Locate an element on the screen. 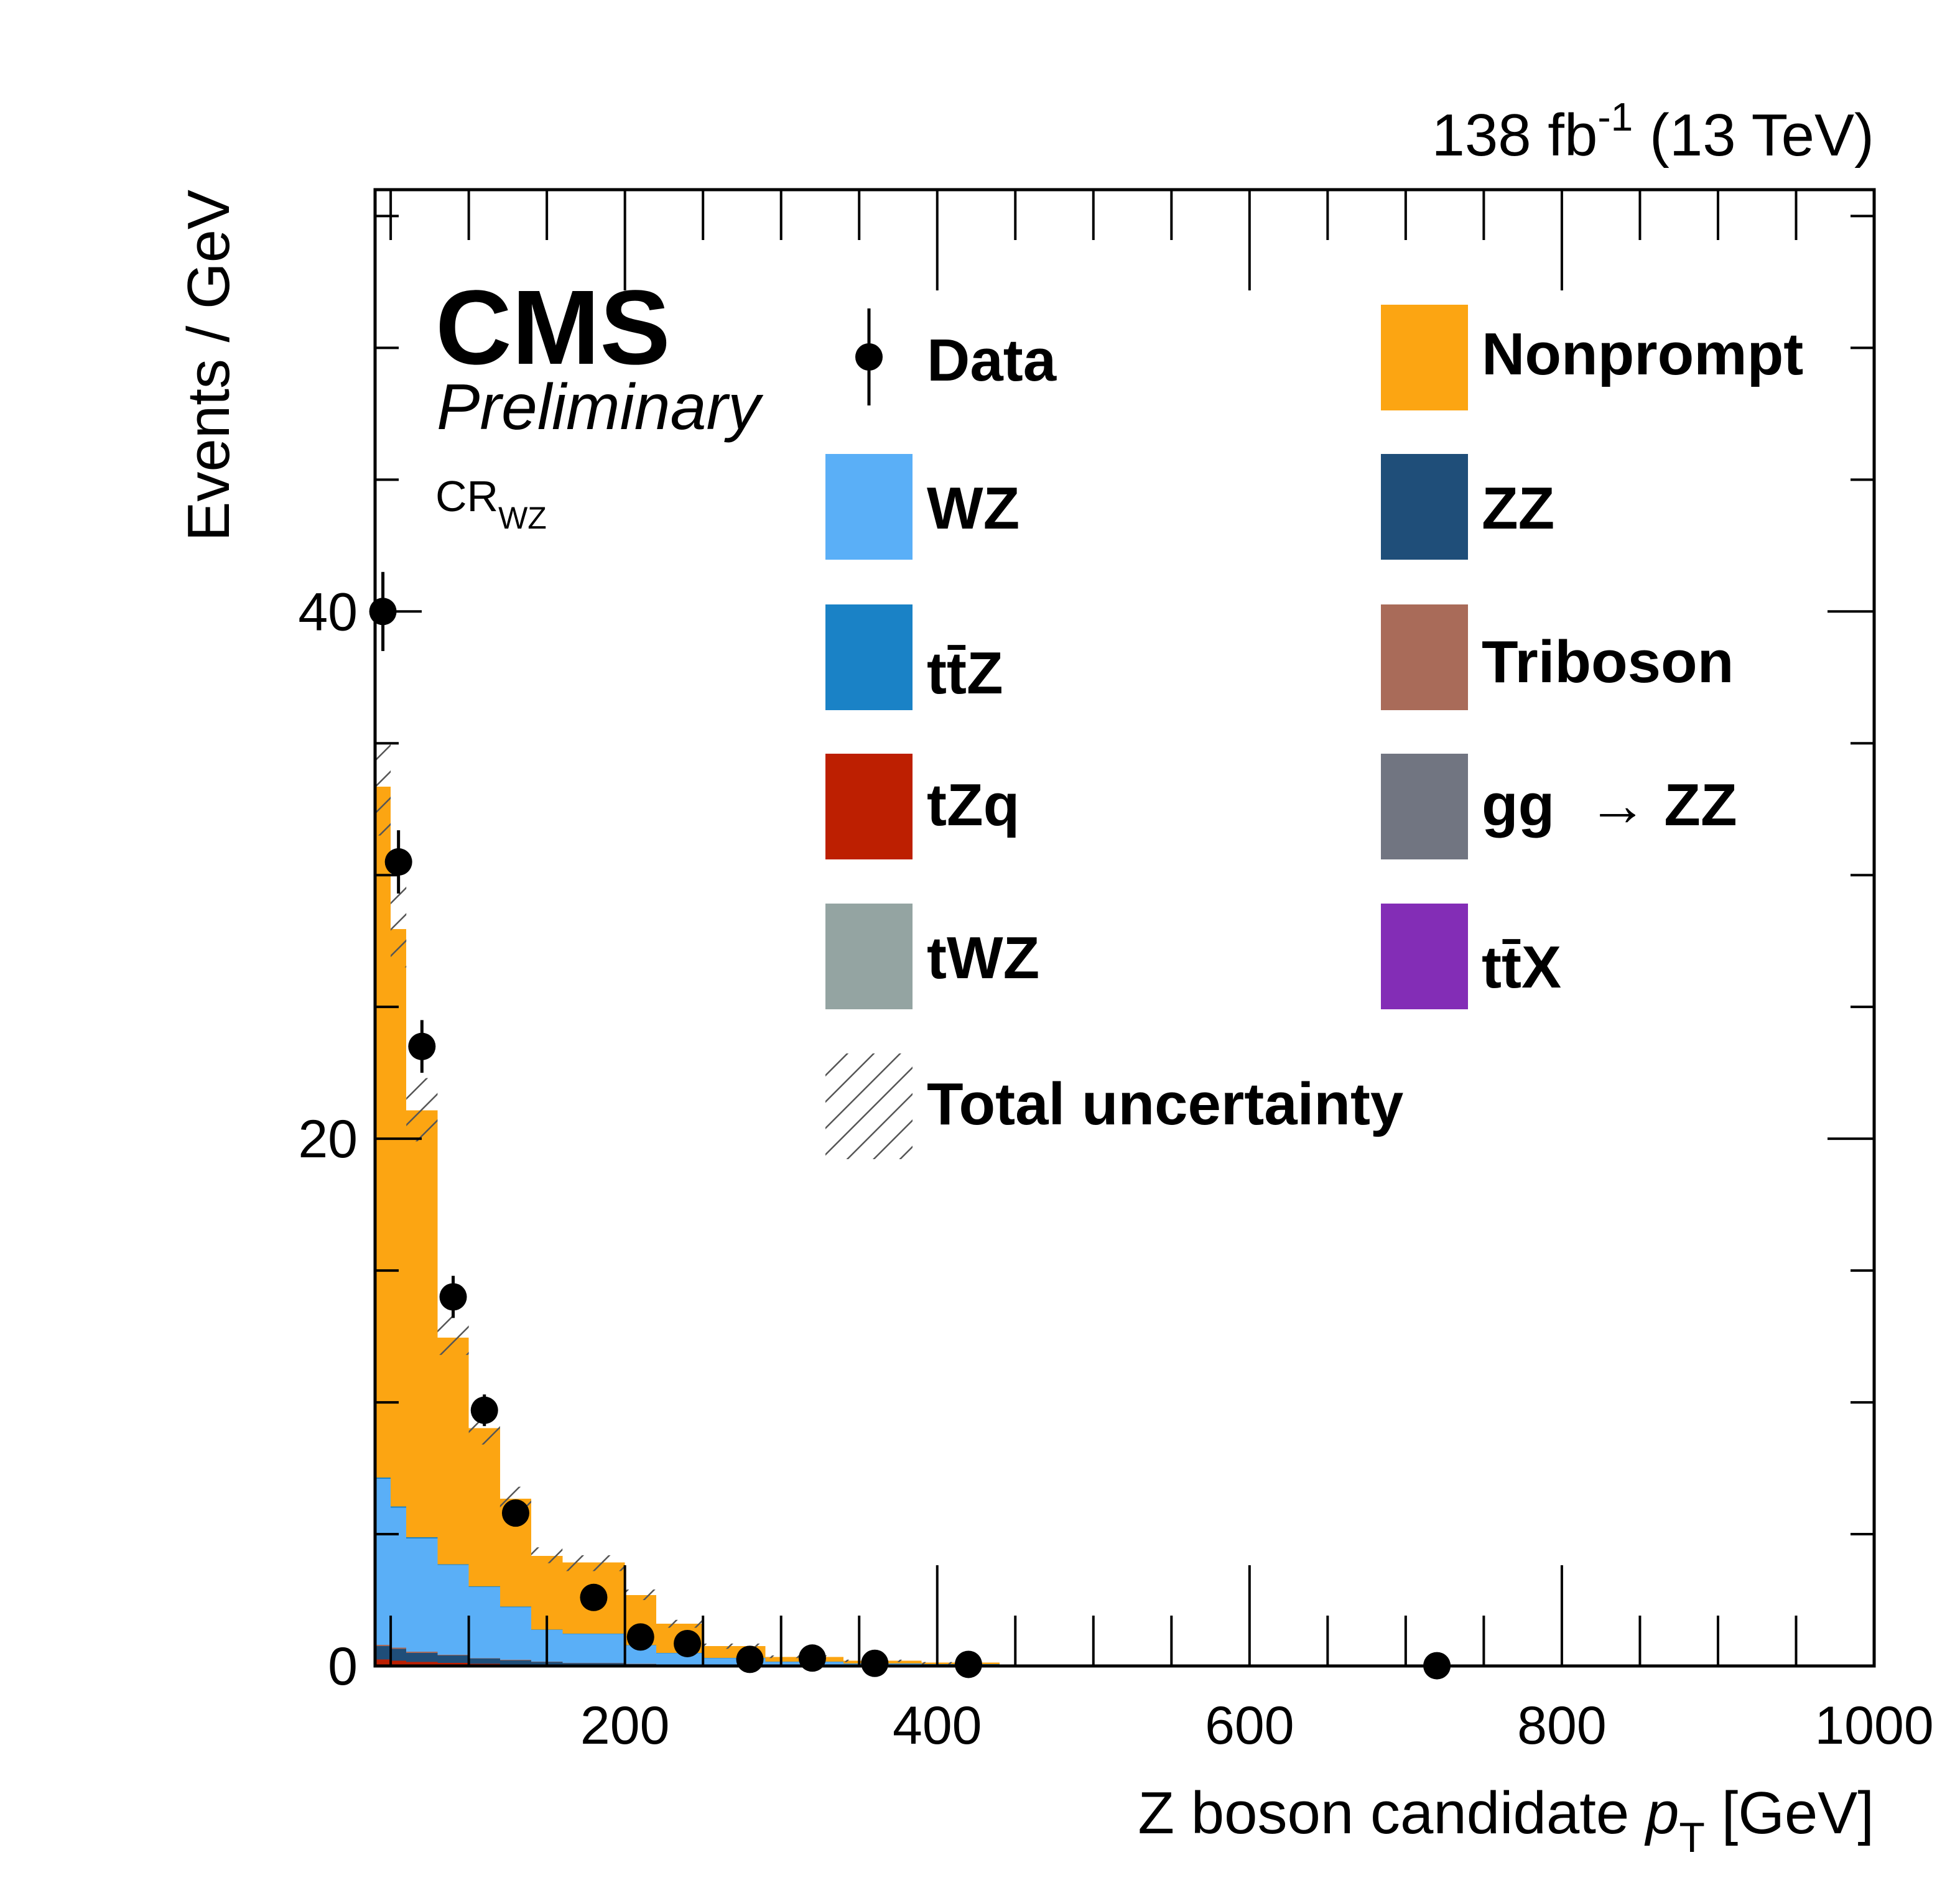  legend-label-ttz: tt̄Z is located at coordinates (965, 673).